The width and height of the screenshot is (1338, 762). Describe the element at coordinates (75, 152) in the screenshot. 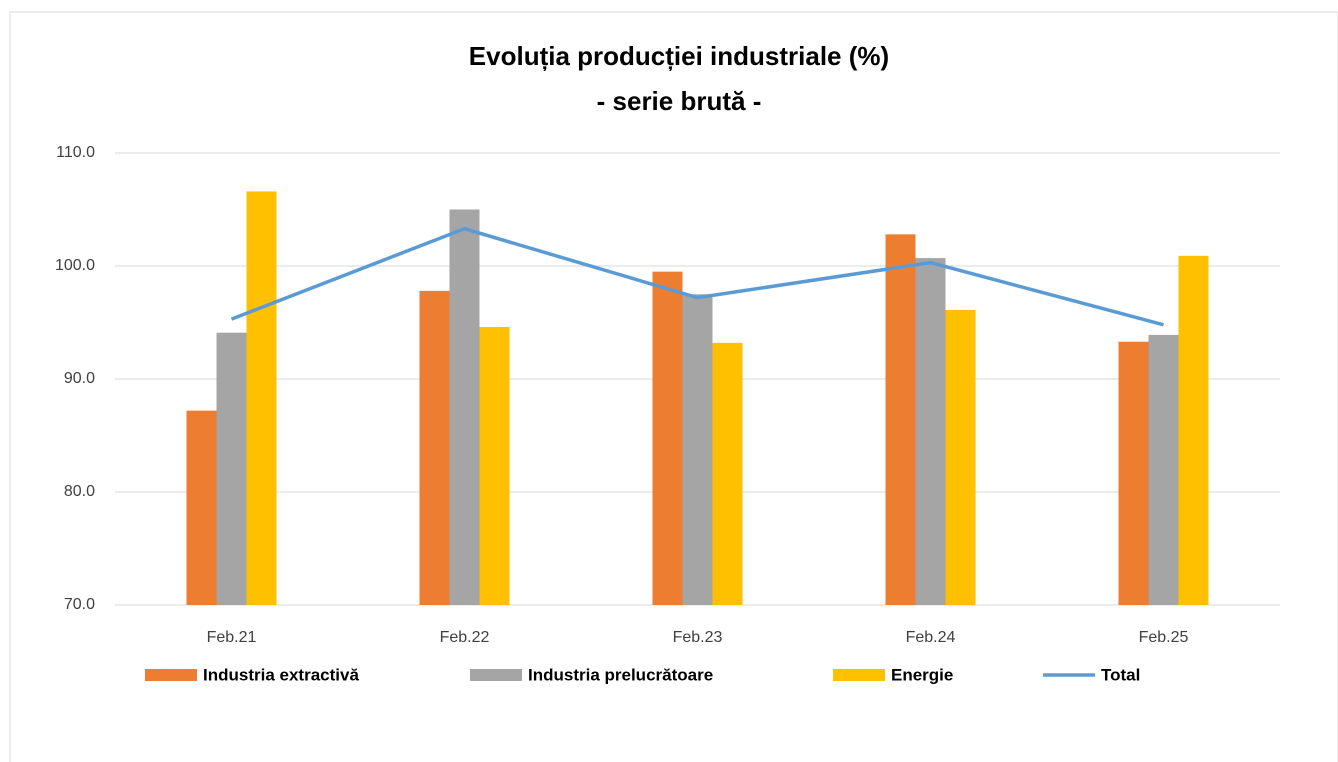

I see `y-tick-label: 110.0` at that location.